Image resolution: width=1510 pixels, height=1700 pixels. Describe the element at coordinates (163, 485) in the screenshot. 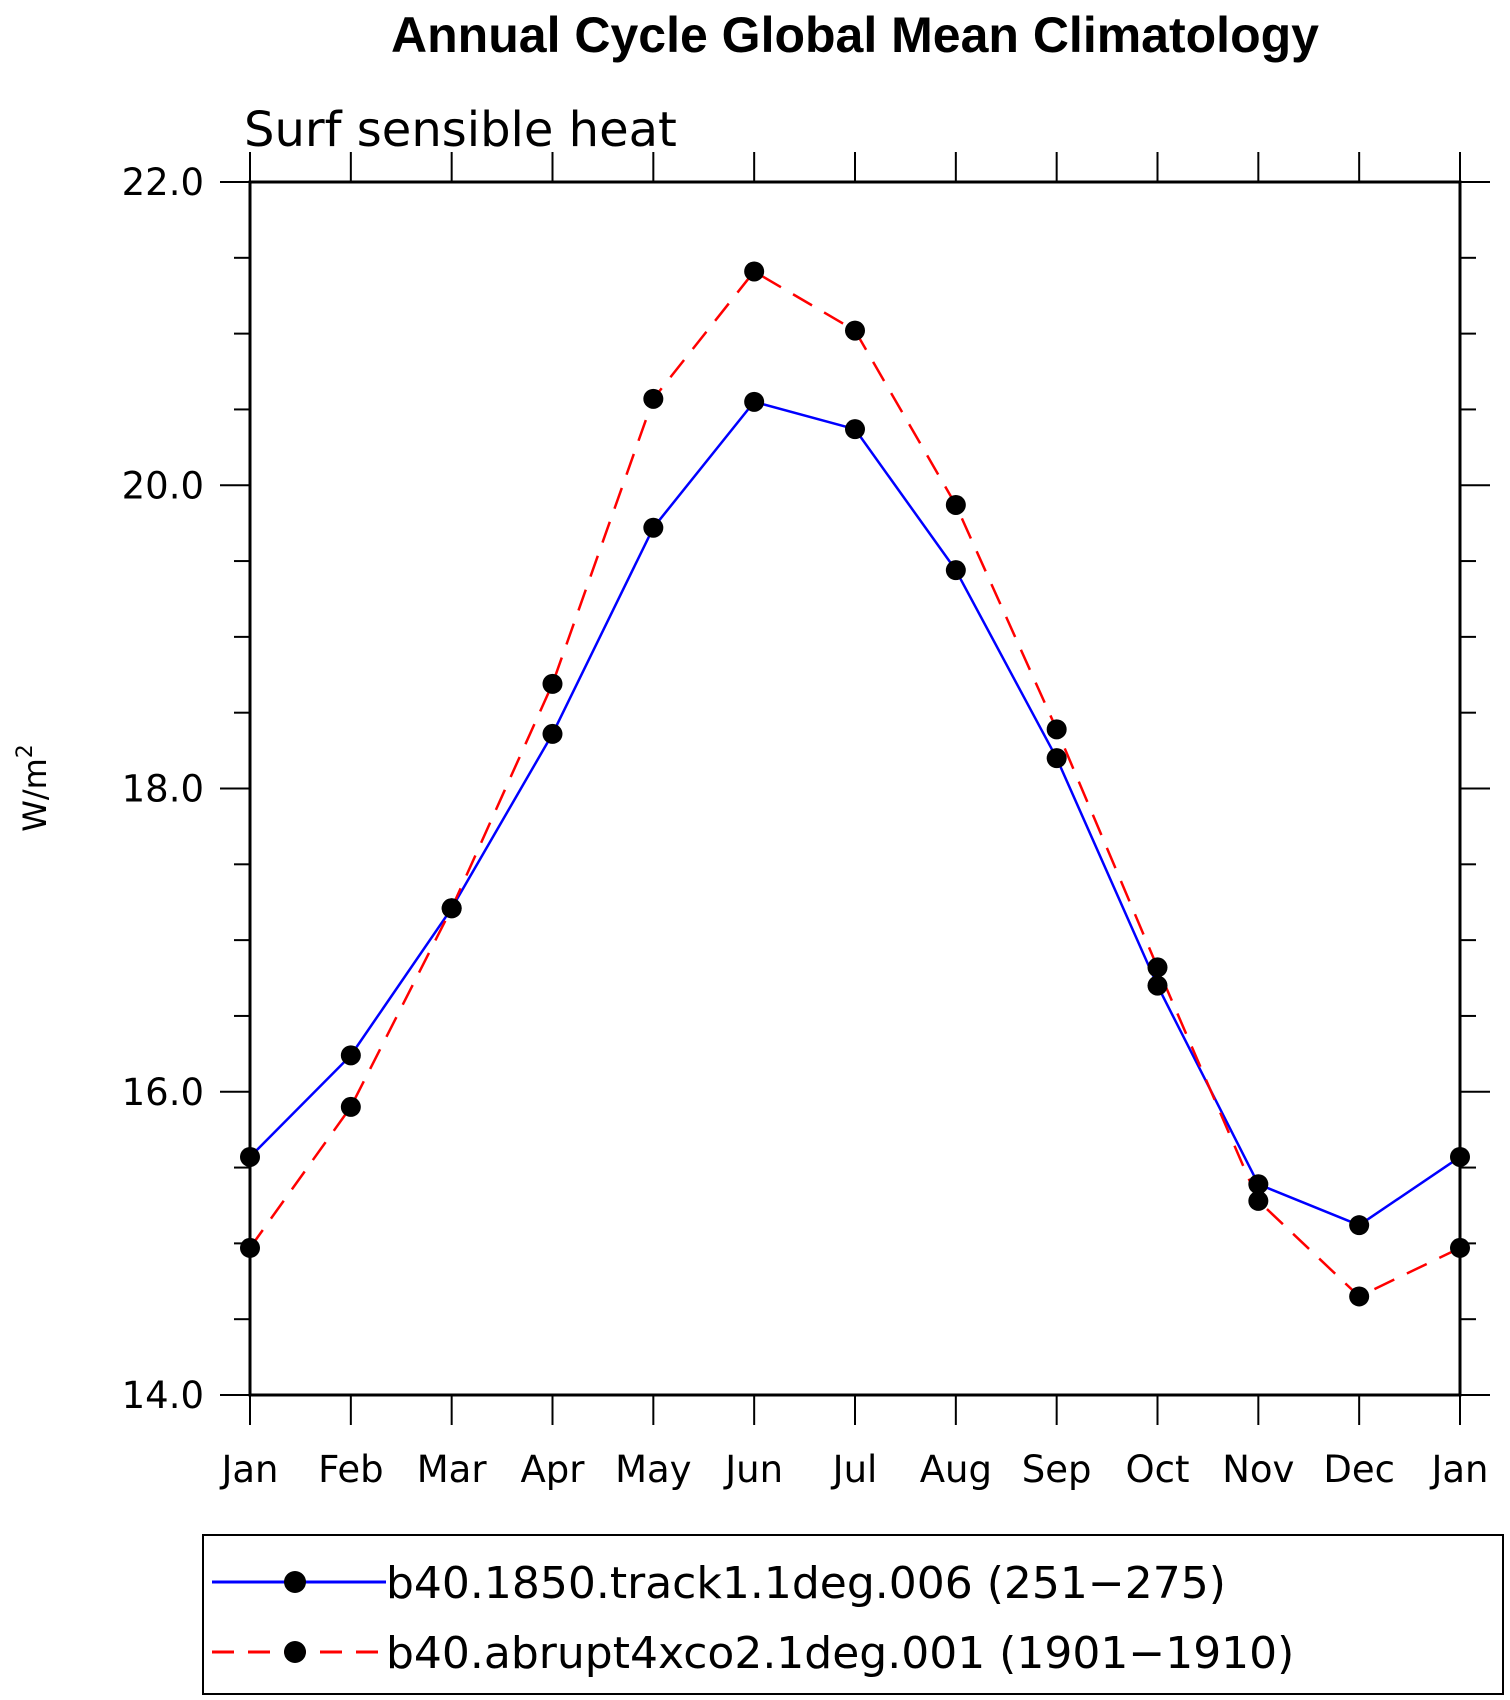

I see `y-tick-label: 20.0` at that location.